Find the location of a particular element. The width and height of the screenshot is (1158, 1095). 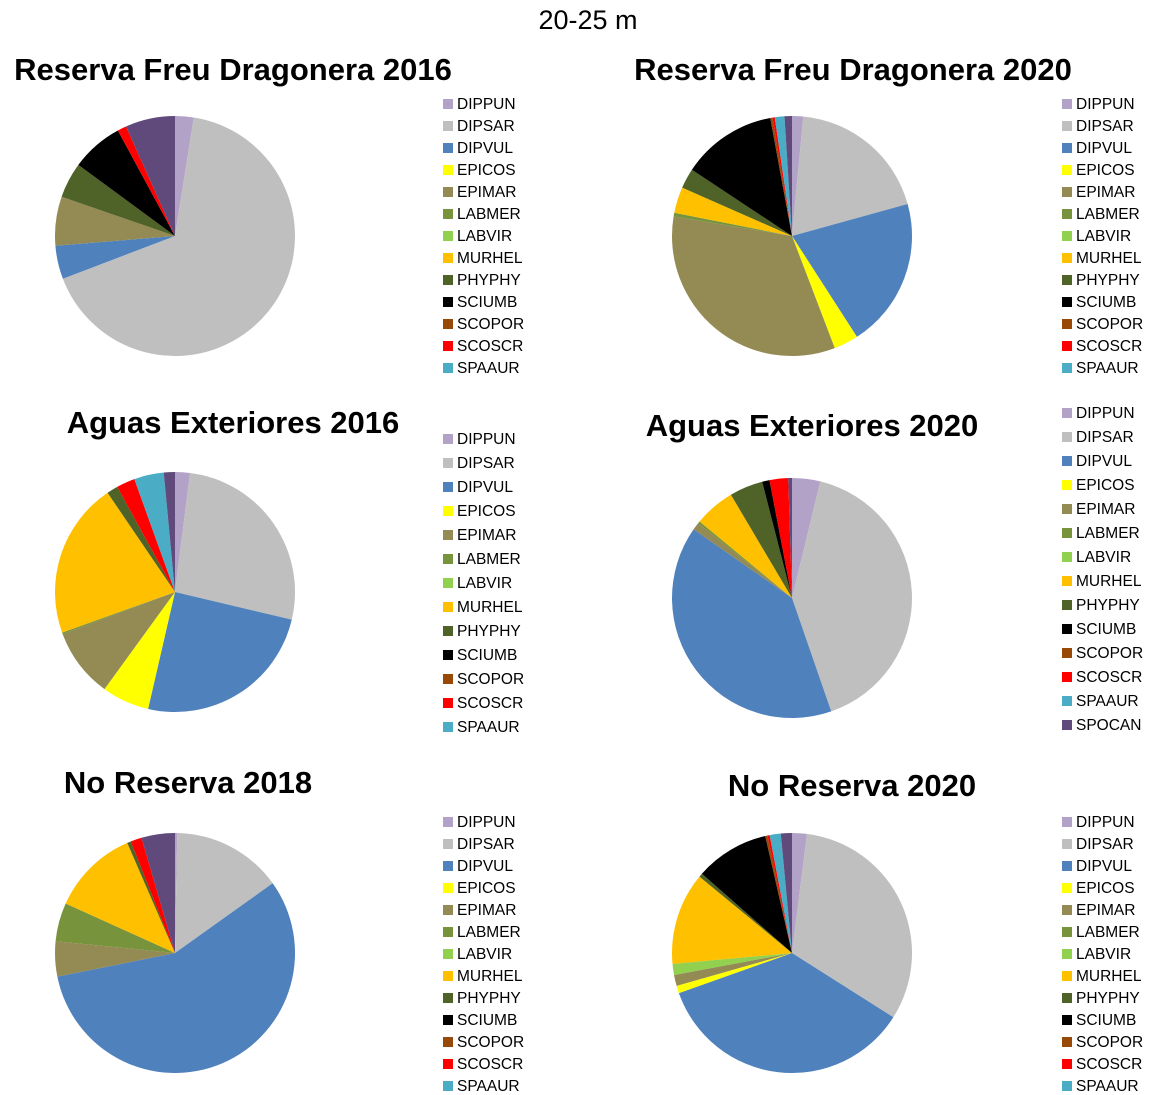

figure-title: 20-25 m is located at coordinates (587, 20).